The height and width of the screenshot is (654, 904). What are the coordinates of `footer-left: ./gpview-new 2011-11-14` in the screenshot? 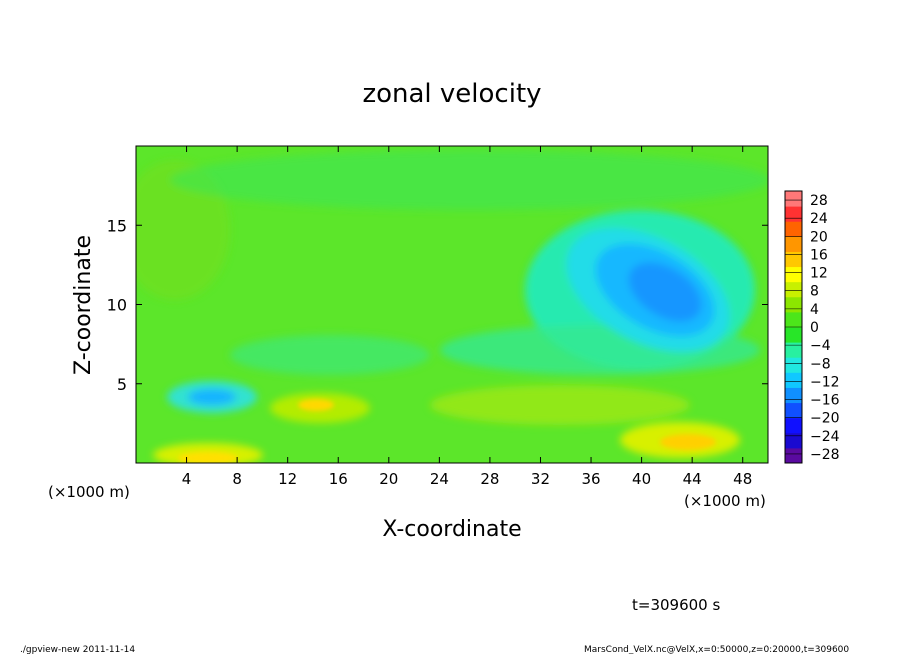 It's located at (77, 649).